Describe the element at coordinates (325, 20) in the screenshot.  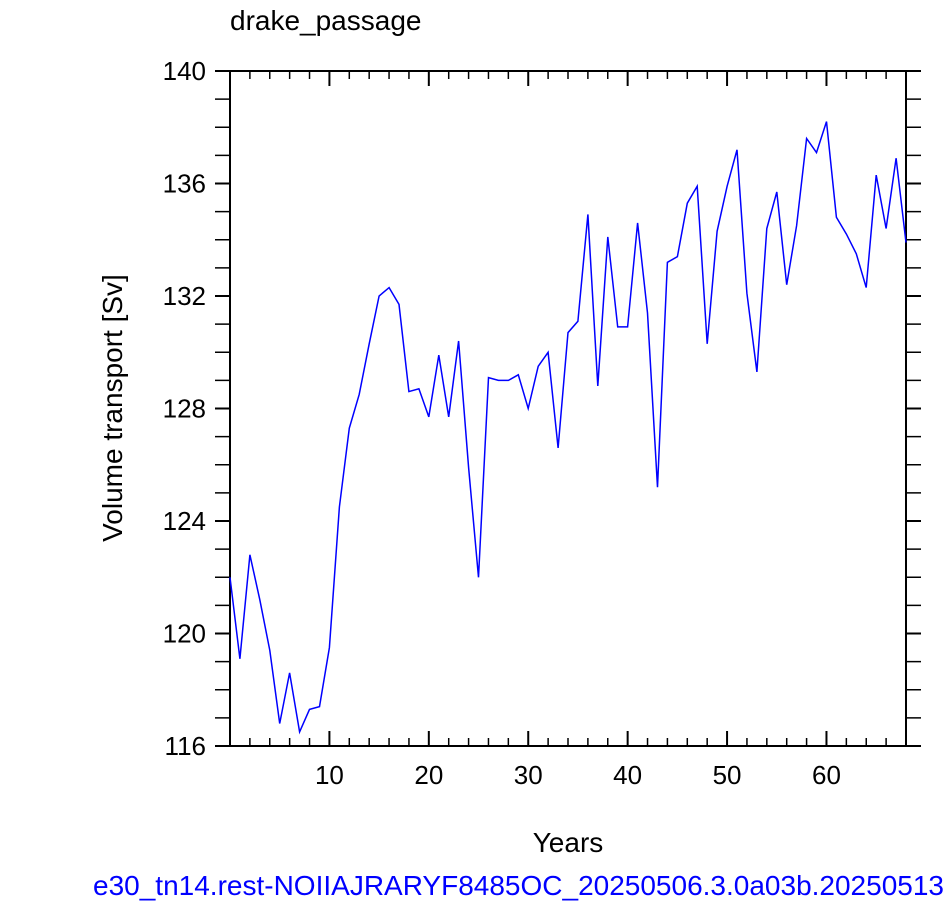
I see `chart-title: drake_passage` at that location.